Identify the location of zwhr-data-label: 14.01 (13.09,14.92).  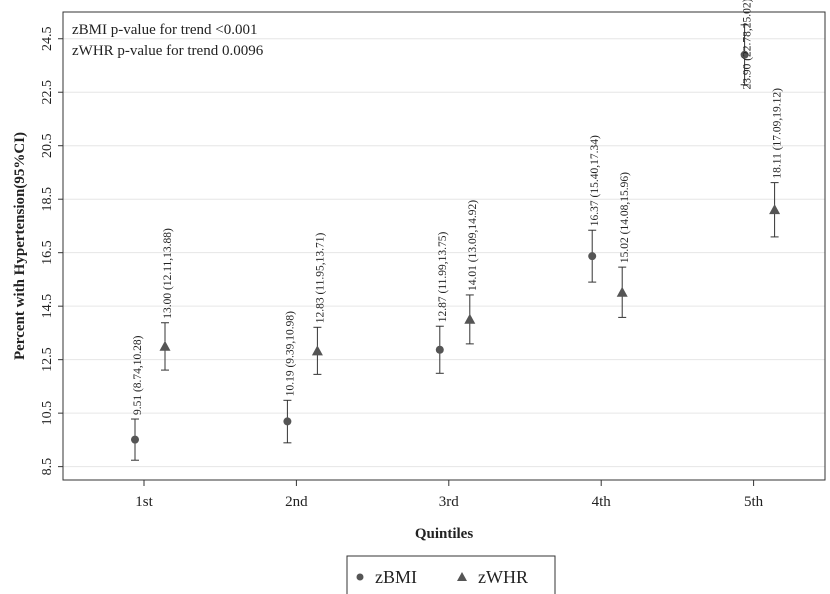
(473, 245).